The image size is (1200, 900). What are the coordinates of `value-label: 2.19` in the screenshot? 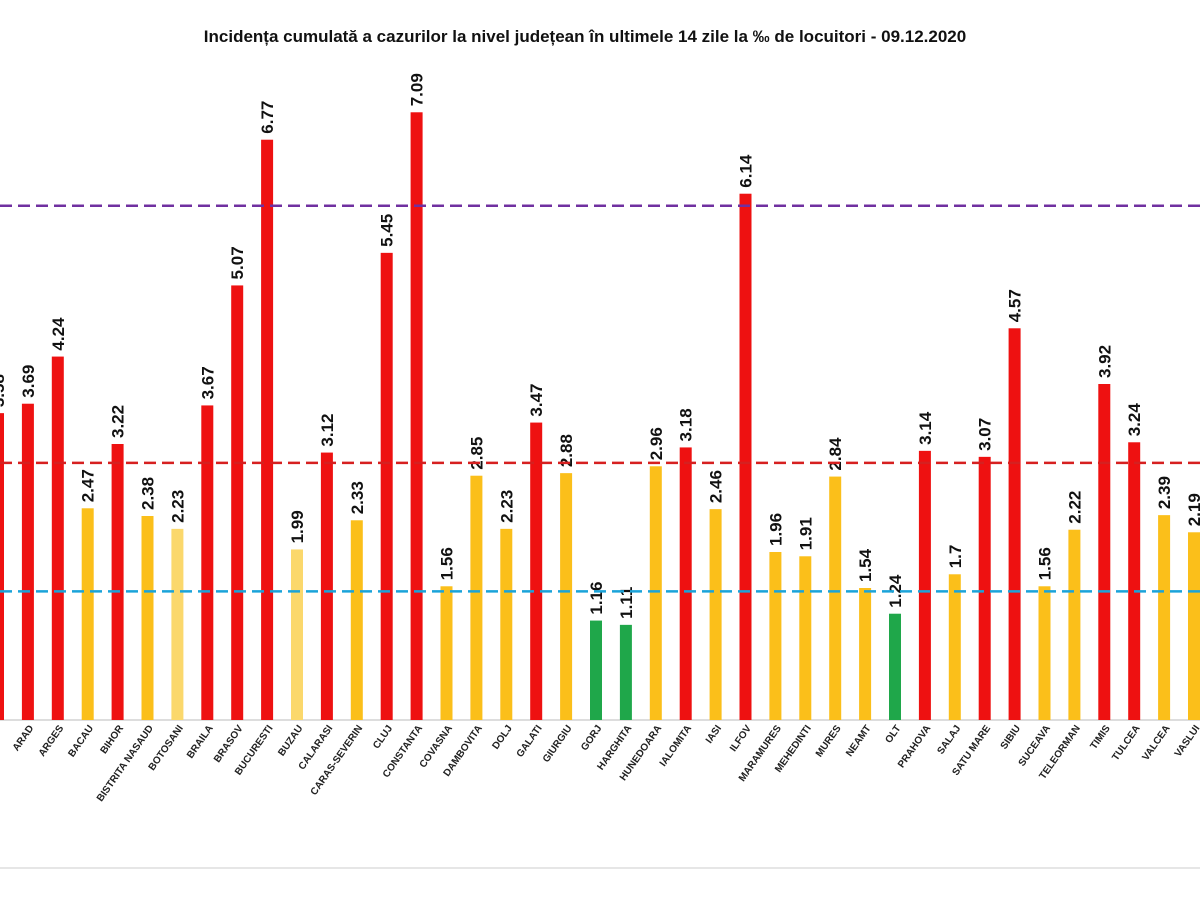 It's located at (1192, 509).